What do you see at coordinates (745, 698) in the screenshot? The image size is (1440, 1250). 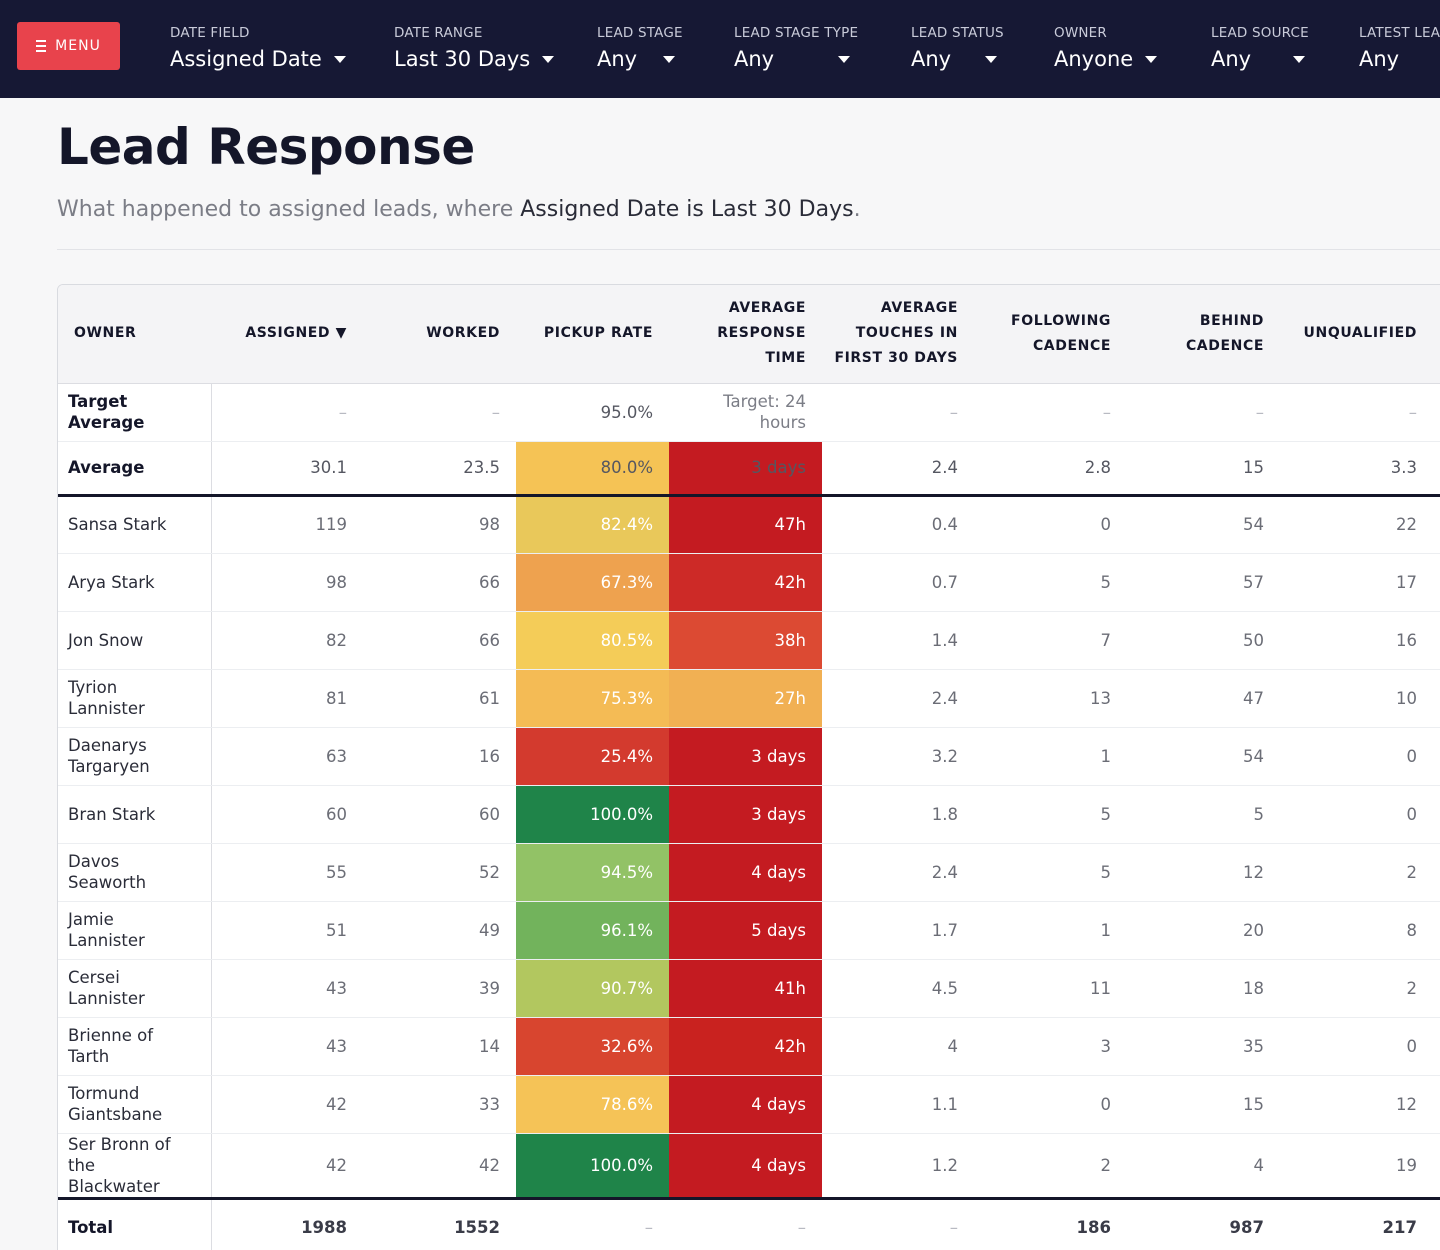 I see `cell-response-time: 27h` at bounding box center [745, 698].